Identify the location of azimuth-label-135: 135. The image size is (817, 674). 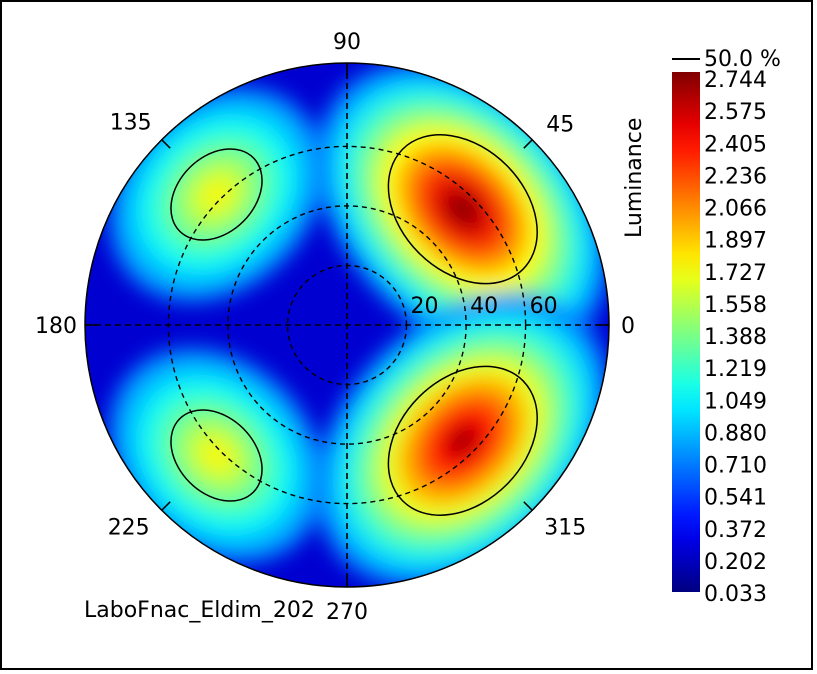
(131, 123).